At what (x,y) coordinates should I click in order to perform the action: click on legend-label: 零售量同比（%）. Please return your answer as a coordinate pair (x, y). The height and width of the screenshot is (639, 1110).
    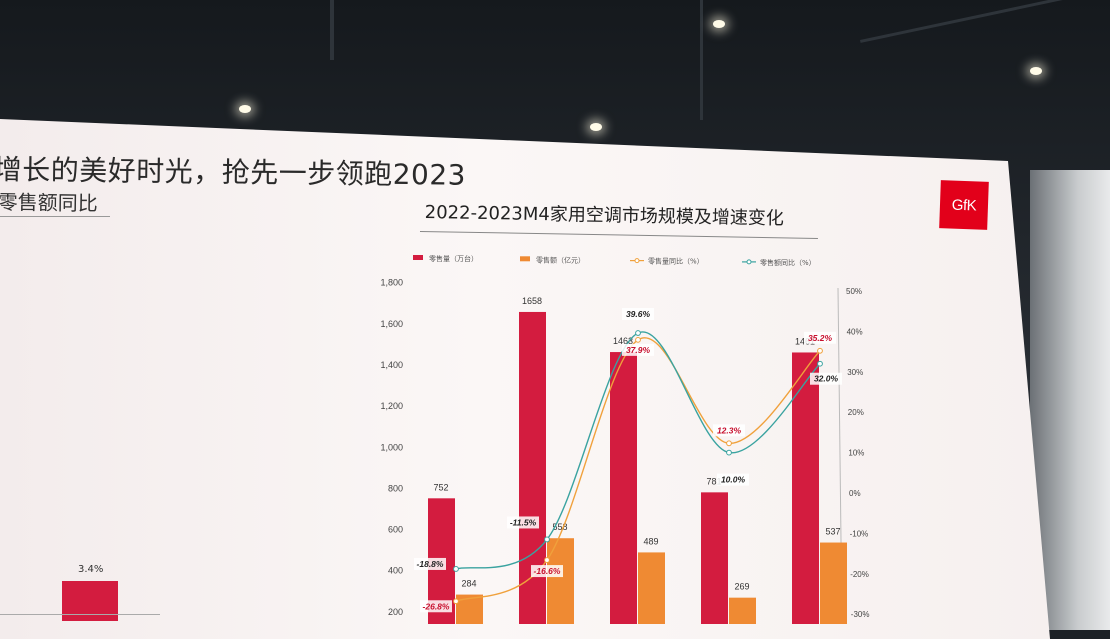
    Looking at the image, I should click on (676, 261).